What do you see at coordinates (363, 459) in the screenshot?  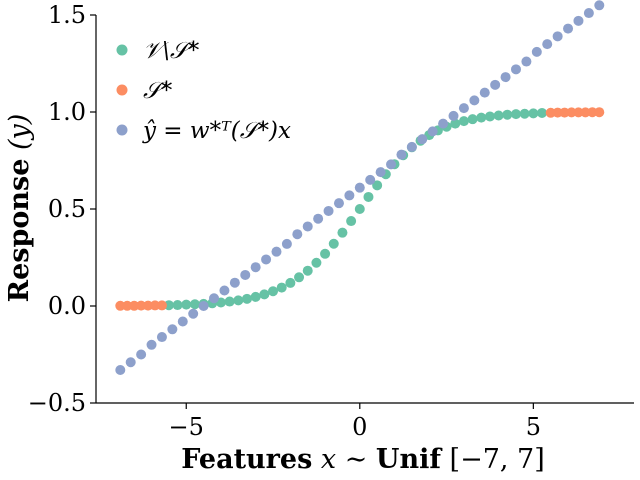 I see `x-axis-title: Features x ∼ Unif [−7, 7]` at bounding box center [363, 459].